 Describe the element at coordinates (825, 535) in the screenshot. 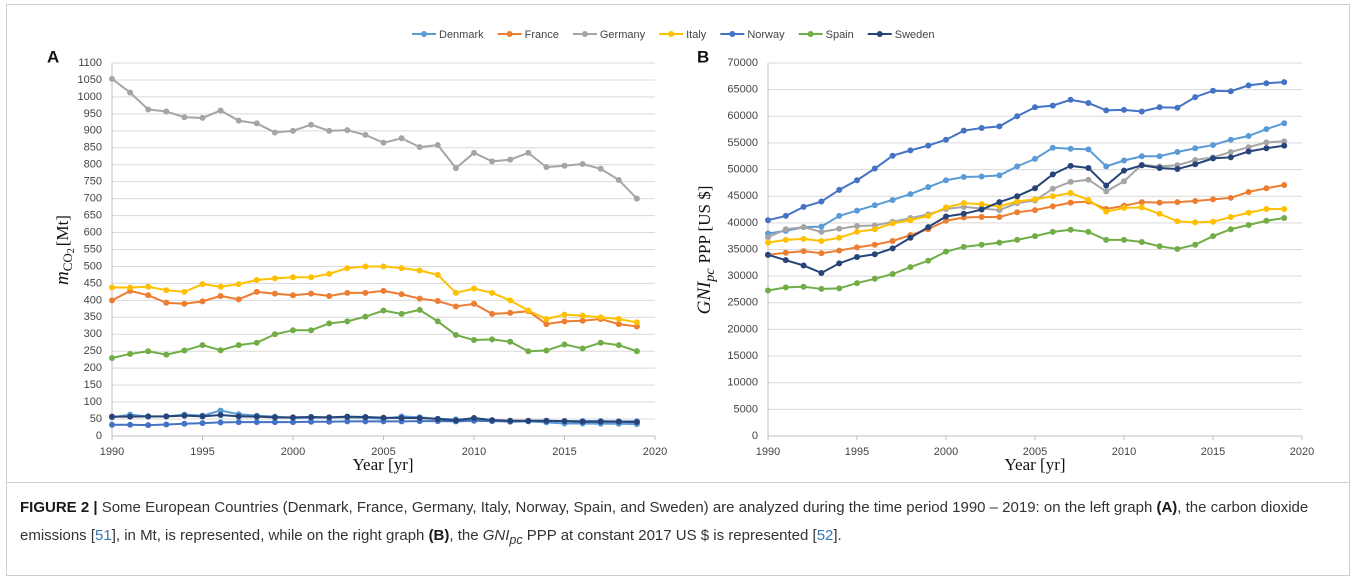

I see `caption-ref: 52` at that location.